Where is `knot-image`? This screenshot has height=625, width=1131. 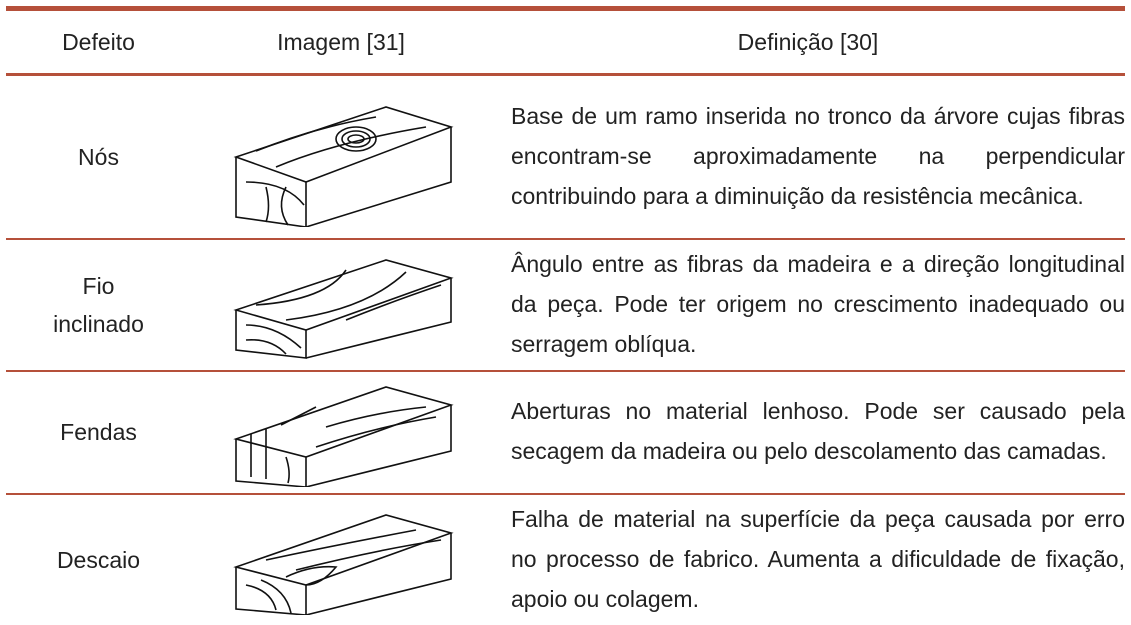
knot-image is located at coordinates (343, 166).